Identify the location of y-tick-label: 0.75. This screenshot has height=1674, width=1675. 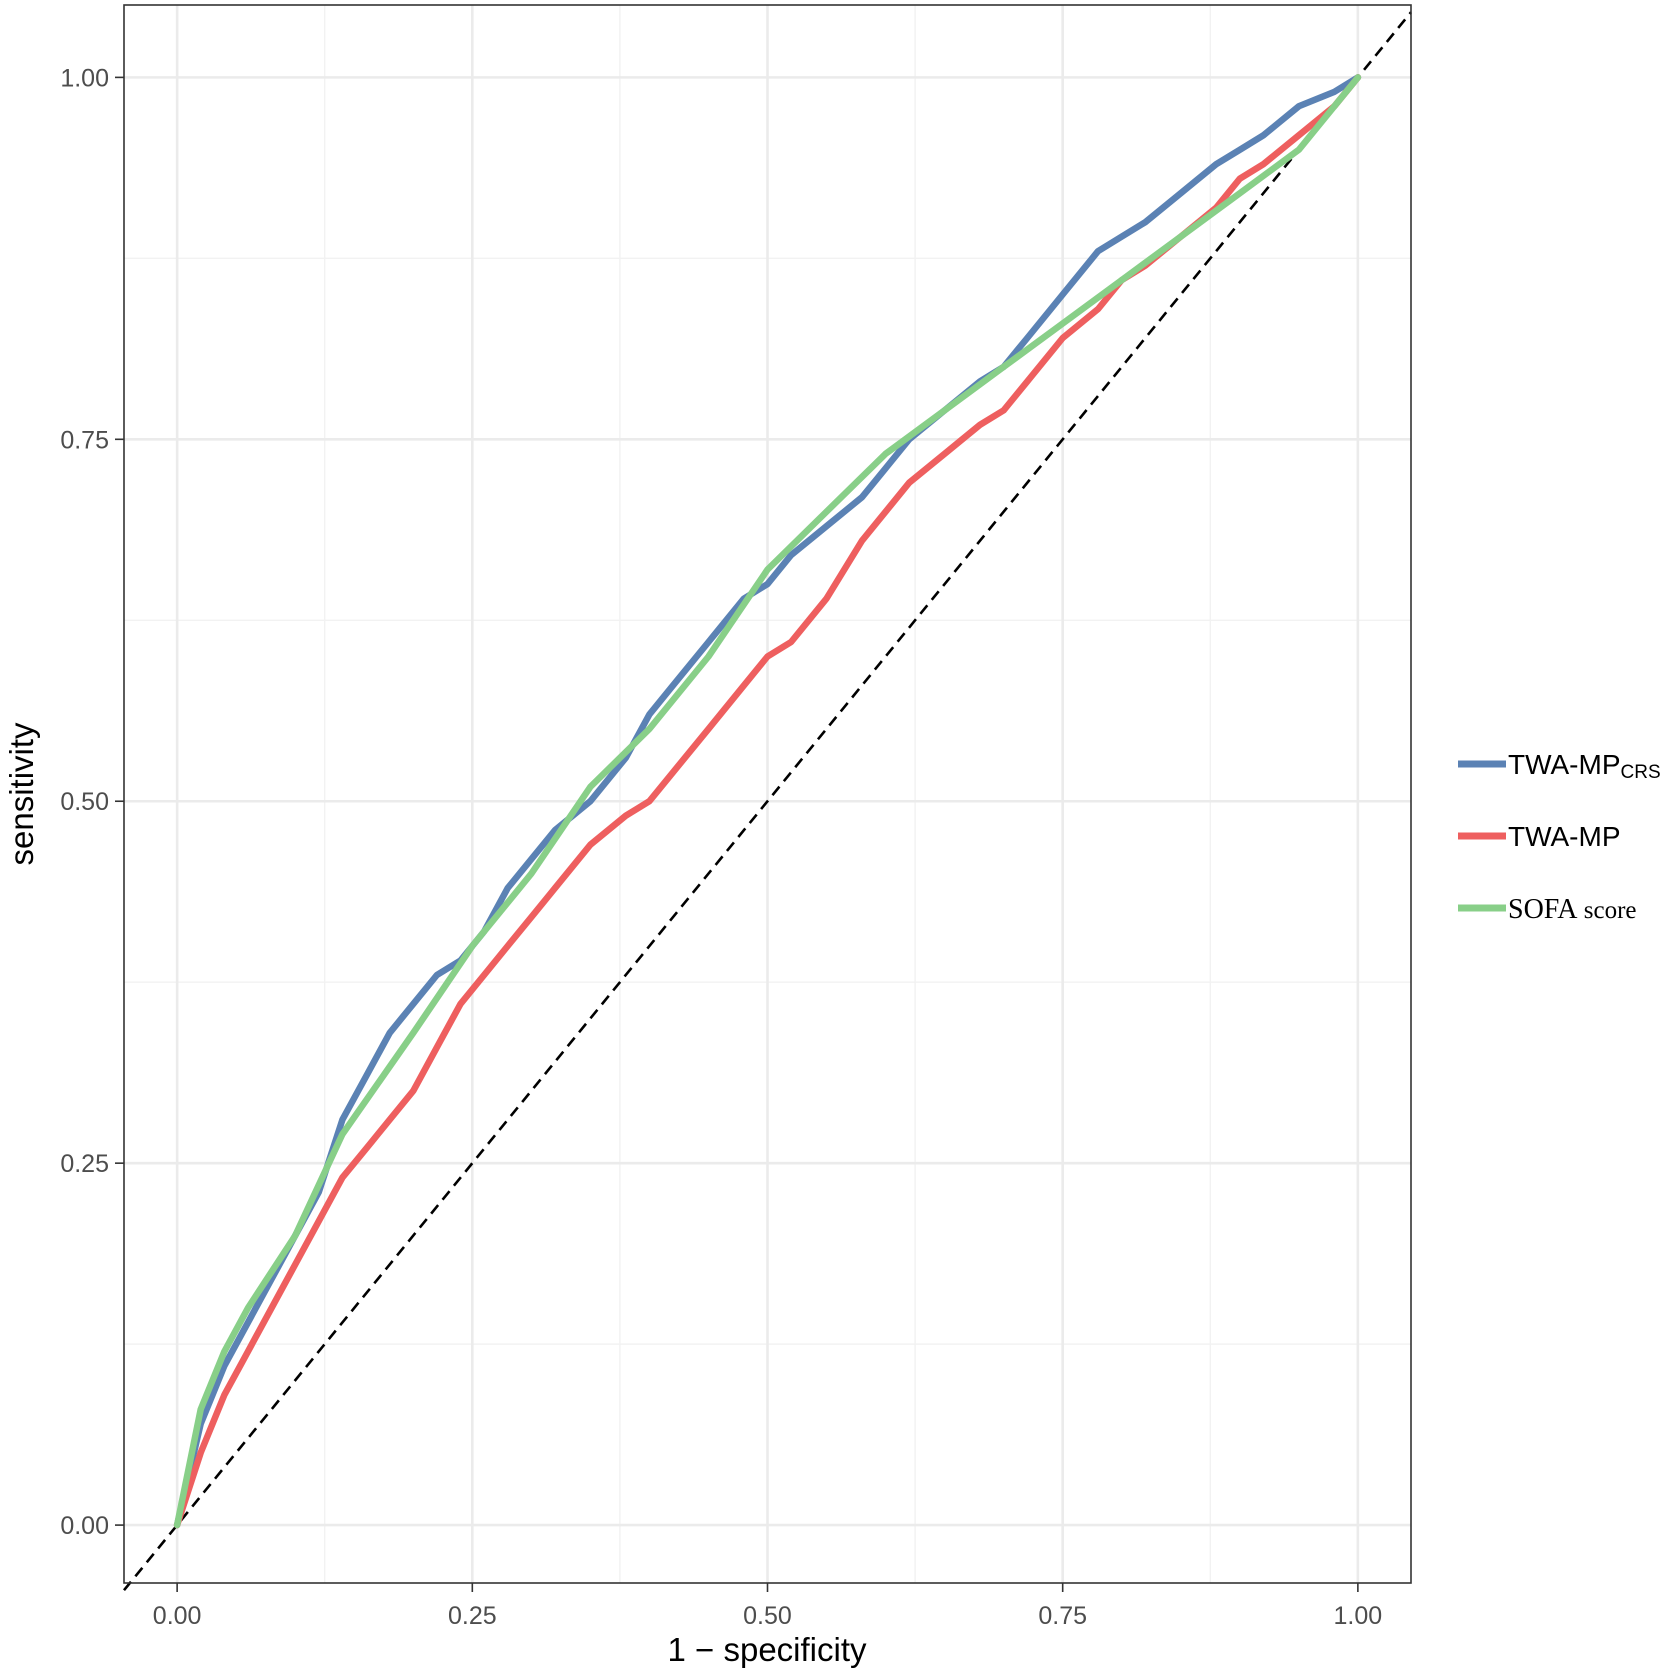
(84, 440).